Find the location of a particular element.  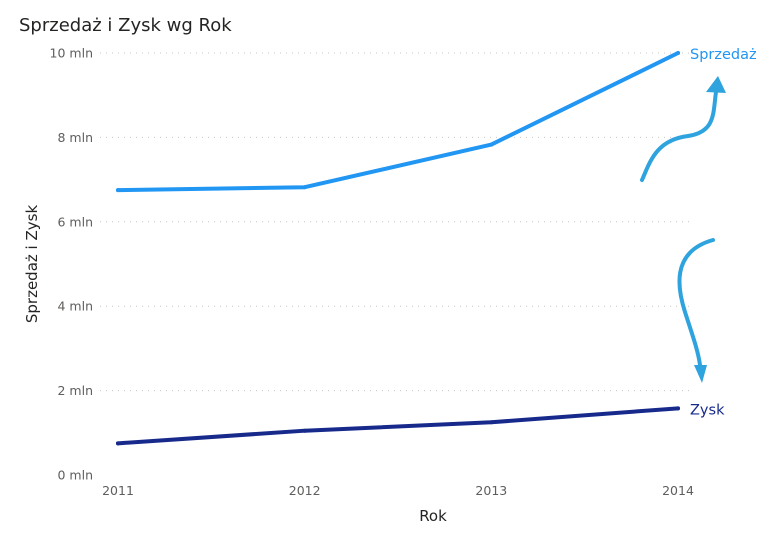

y-tick-label: 4 mln is located at coordinates (76, 306).